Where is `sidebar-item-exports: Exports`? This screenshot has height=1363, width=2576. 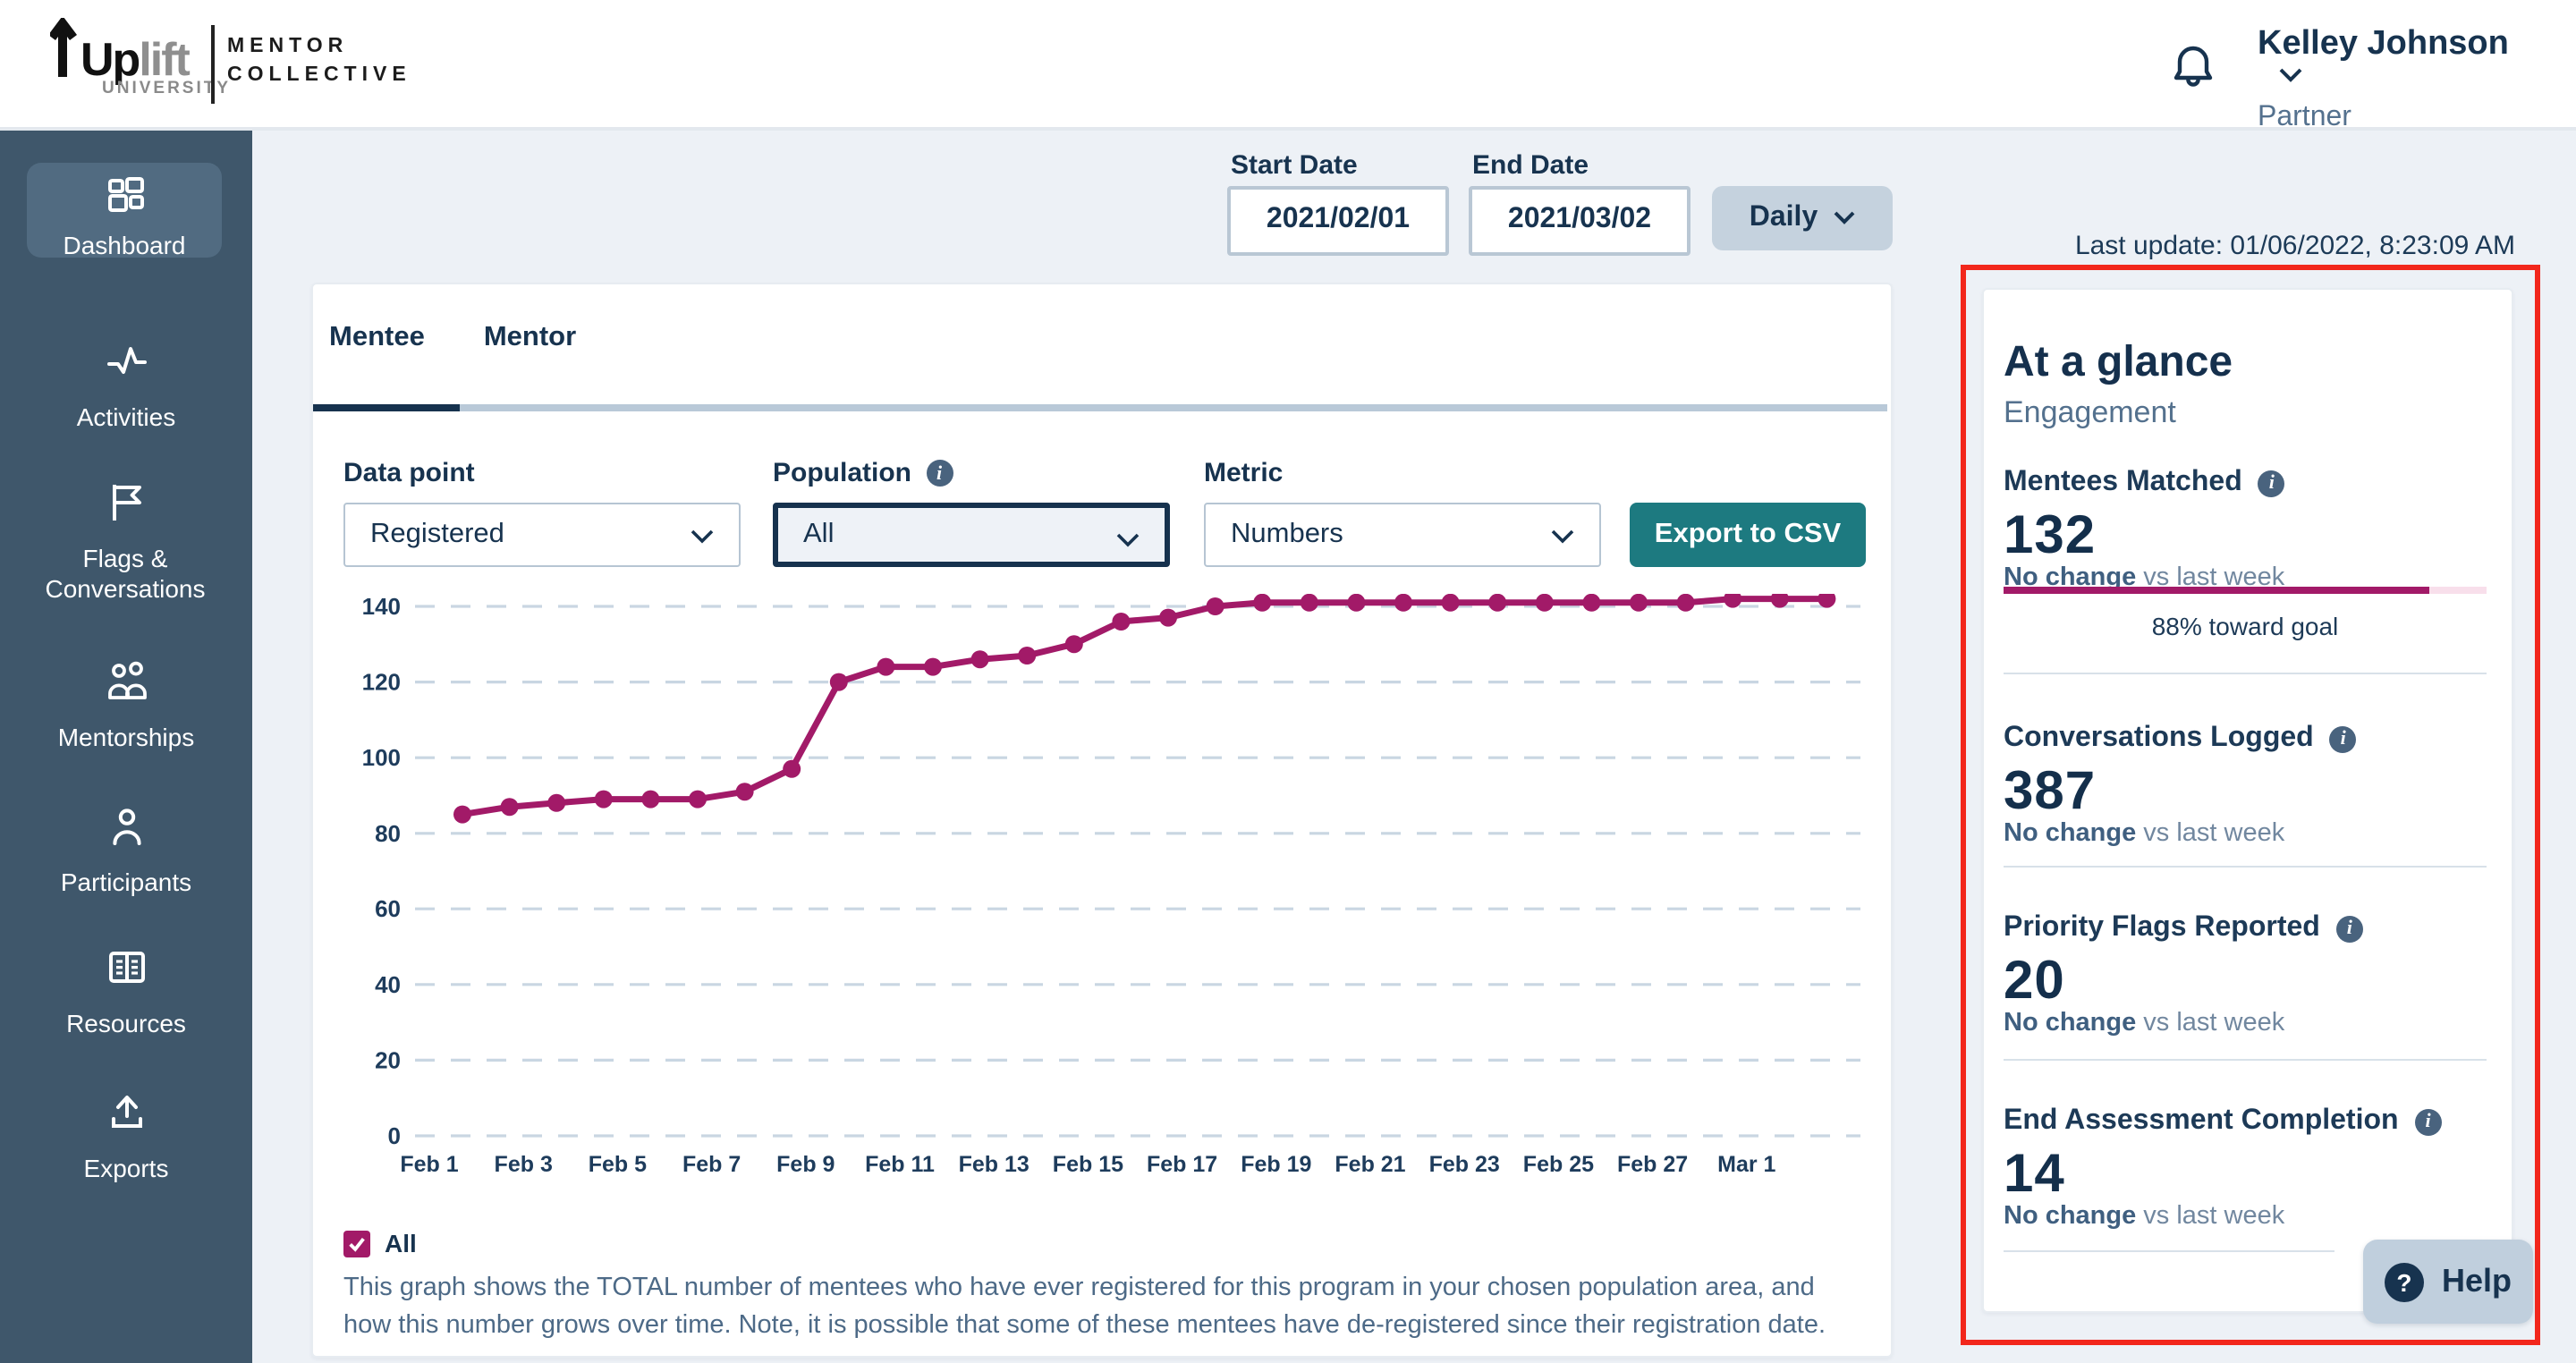 sidebar-item-exports: Exports is located at coordinates (126, 1138).